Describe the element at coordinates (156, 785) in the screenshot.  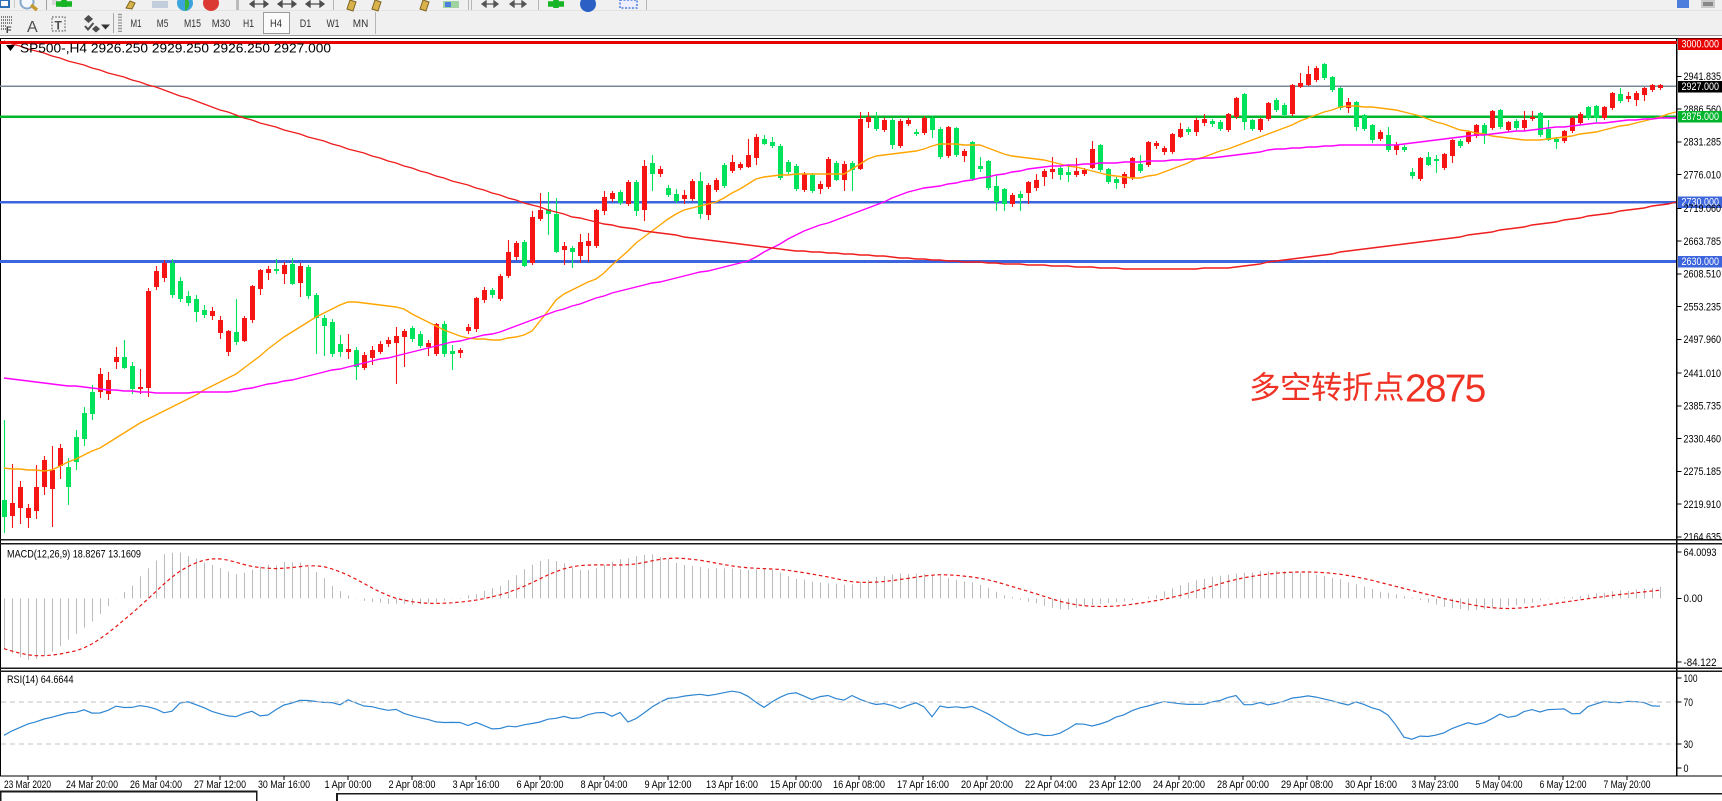
I see `svg-text: 26 Mar 04:00` at that location.